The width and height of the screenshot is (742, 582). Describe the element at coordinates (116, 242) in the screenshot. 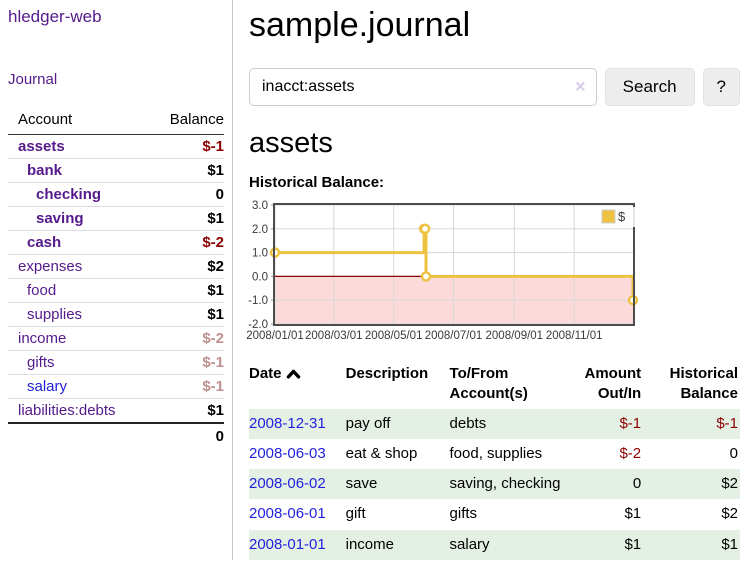

I see `account-row: cash $-2` at that location.